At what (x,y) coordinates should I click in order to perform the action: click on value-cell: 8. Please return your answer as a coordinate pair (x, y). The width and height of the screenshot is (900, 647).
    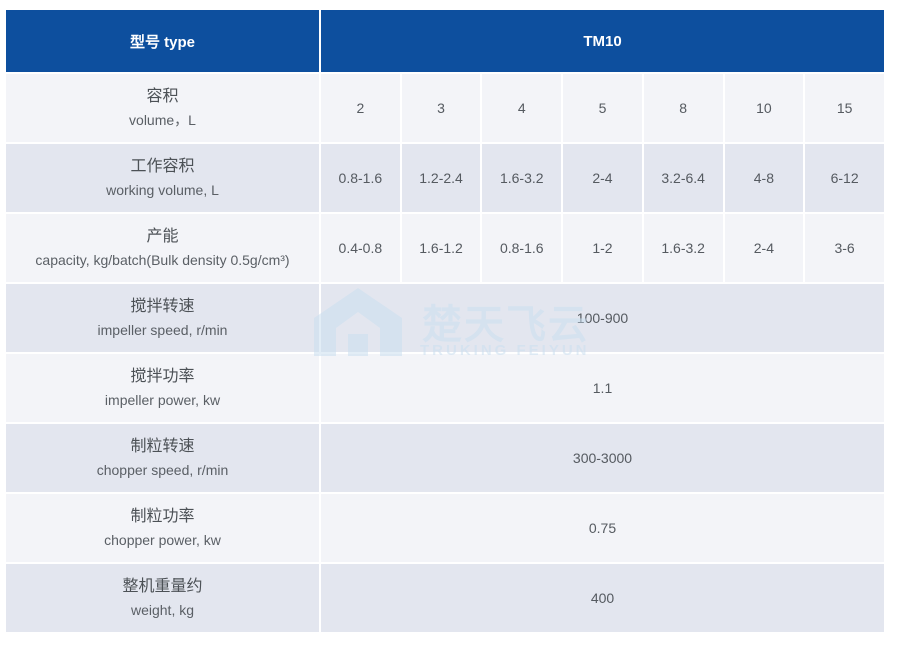
    Looking at the image, I should click on (683, 108).